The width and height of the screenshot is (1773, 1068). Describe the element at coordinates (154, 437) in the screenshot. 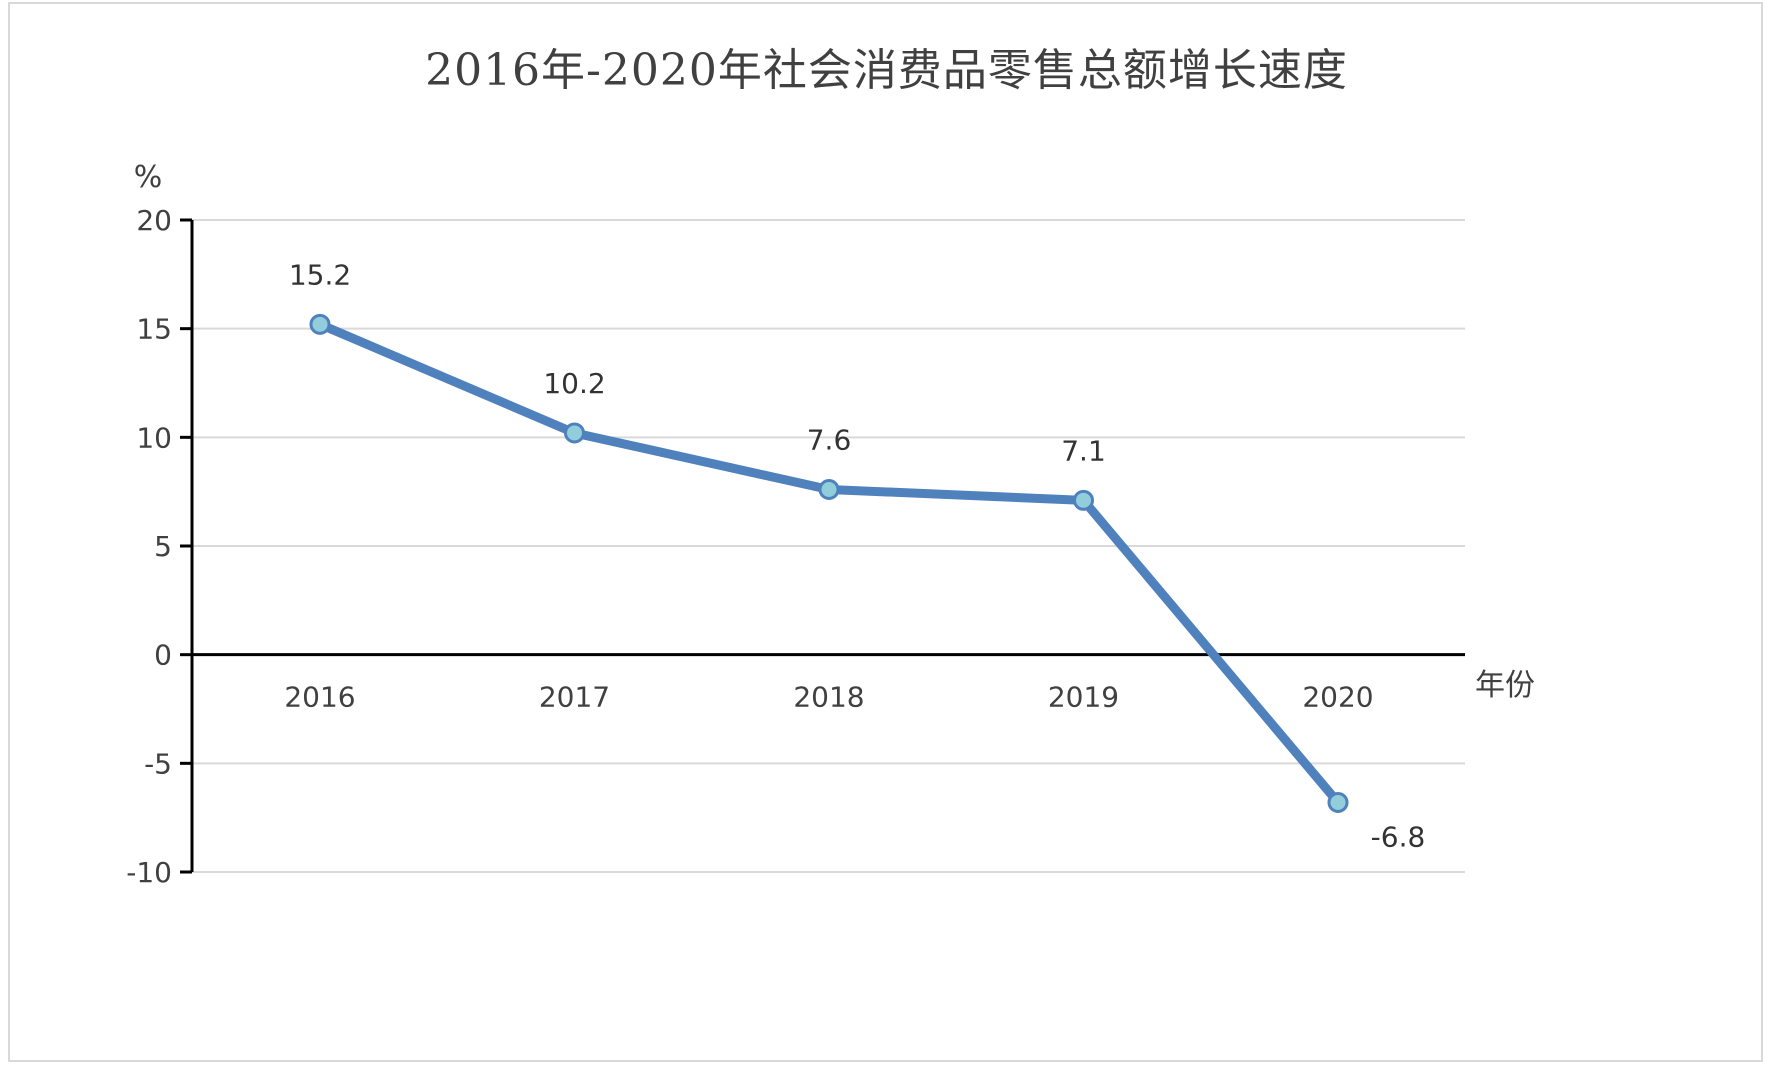

I see `y-tick-label: 10` at that location.